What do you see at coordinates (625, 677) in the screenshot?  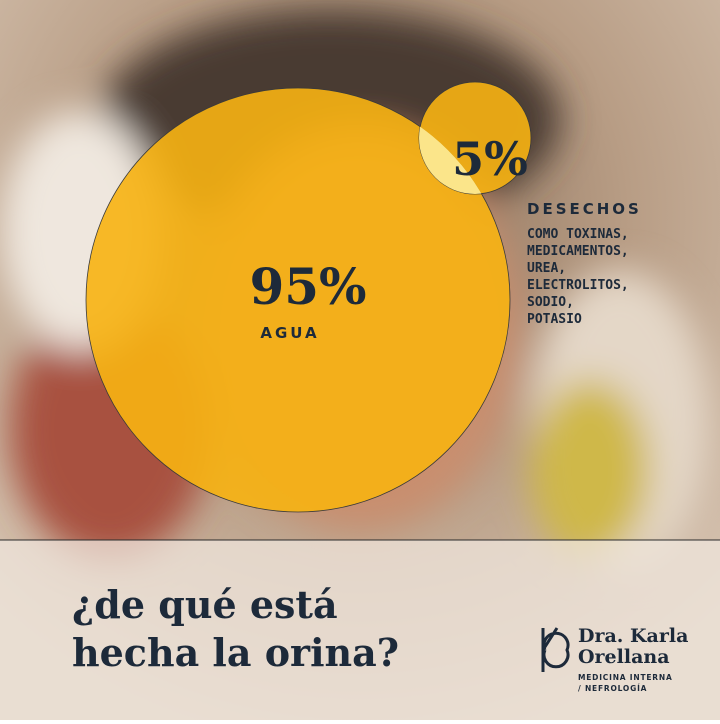 I see `brand-subtitle: MEDICINA INTERNA` at bounding box center [625, 677].